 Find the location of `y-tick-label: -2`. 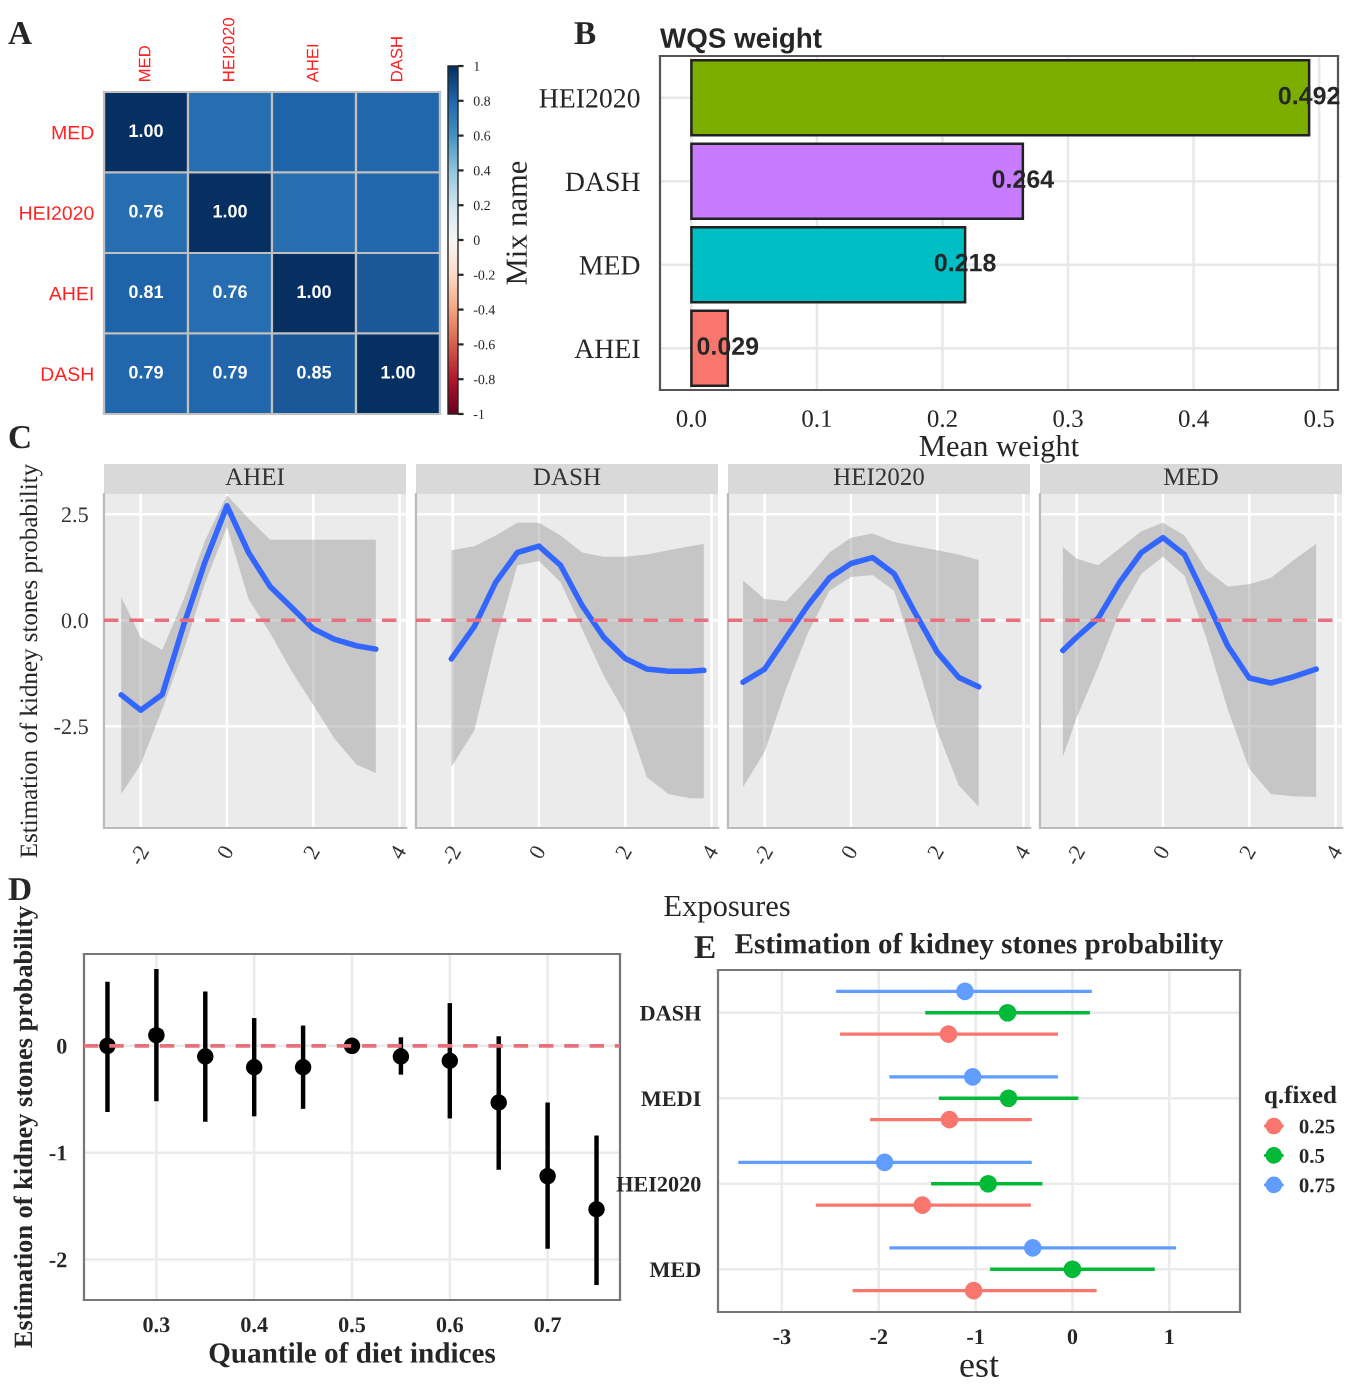

y-tick-label: -2 is located at coordinates (58, 1260).